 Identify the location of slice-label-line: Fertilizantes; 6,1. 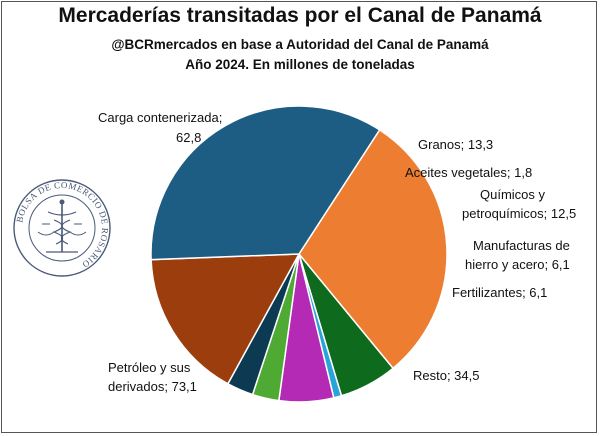
(499, 292).